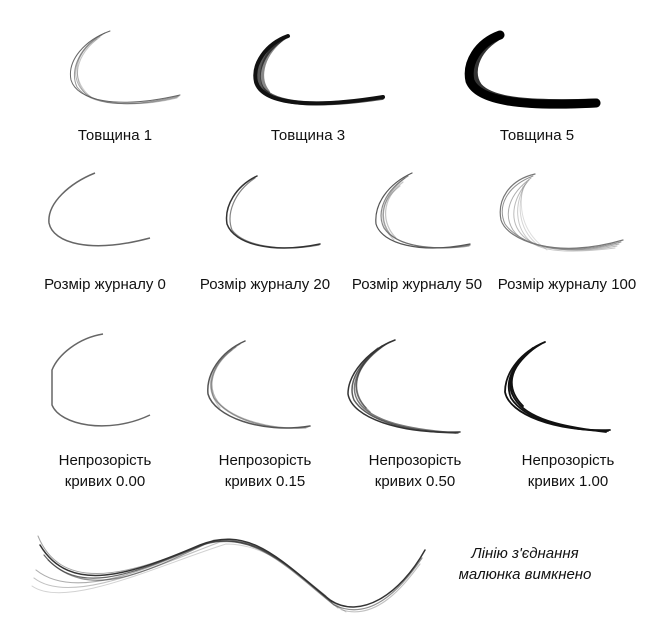  What do you see at coordinates (265, 460) in the screenshot?
I see `opacity-015-label-line1: Непрозорість` at bounding box center [265, 460].